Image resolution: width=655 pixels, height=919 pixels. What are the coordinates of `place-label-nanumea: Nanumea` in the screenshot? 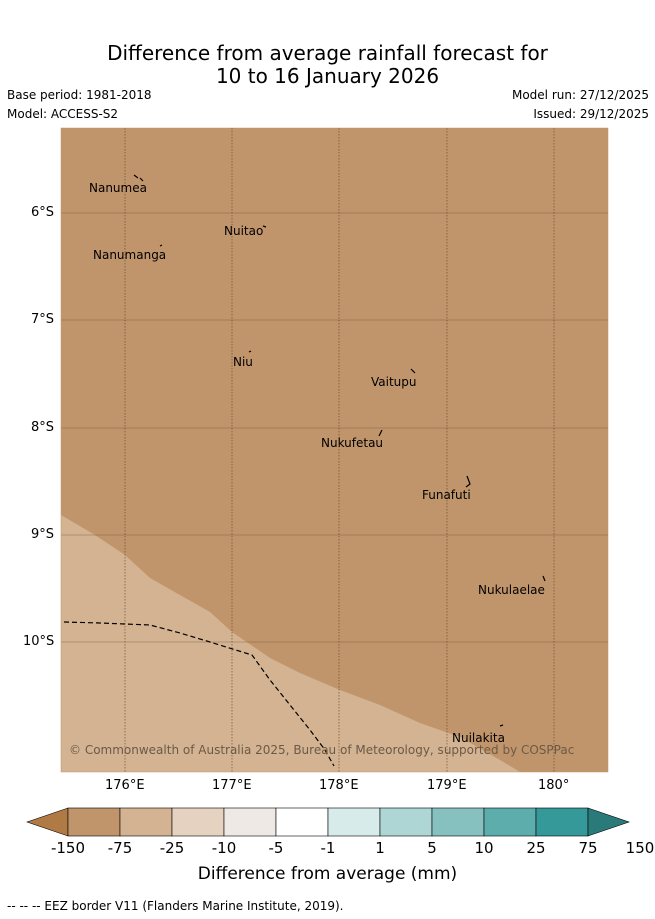 It's located at (118, 188).